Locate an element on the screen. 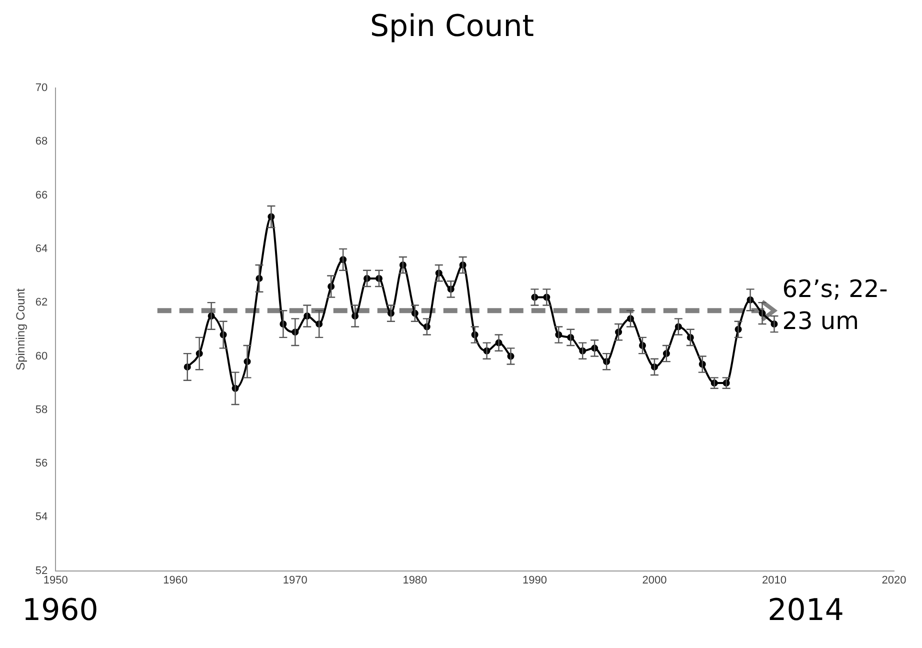 The image size is (922, 648). y-tick-label: 60 is located at coordinates (41, 356).